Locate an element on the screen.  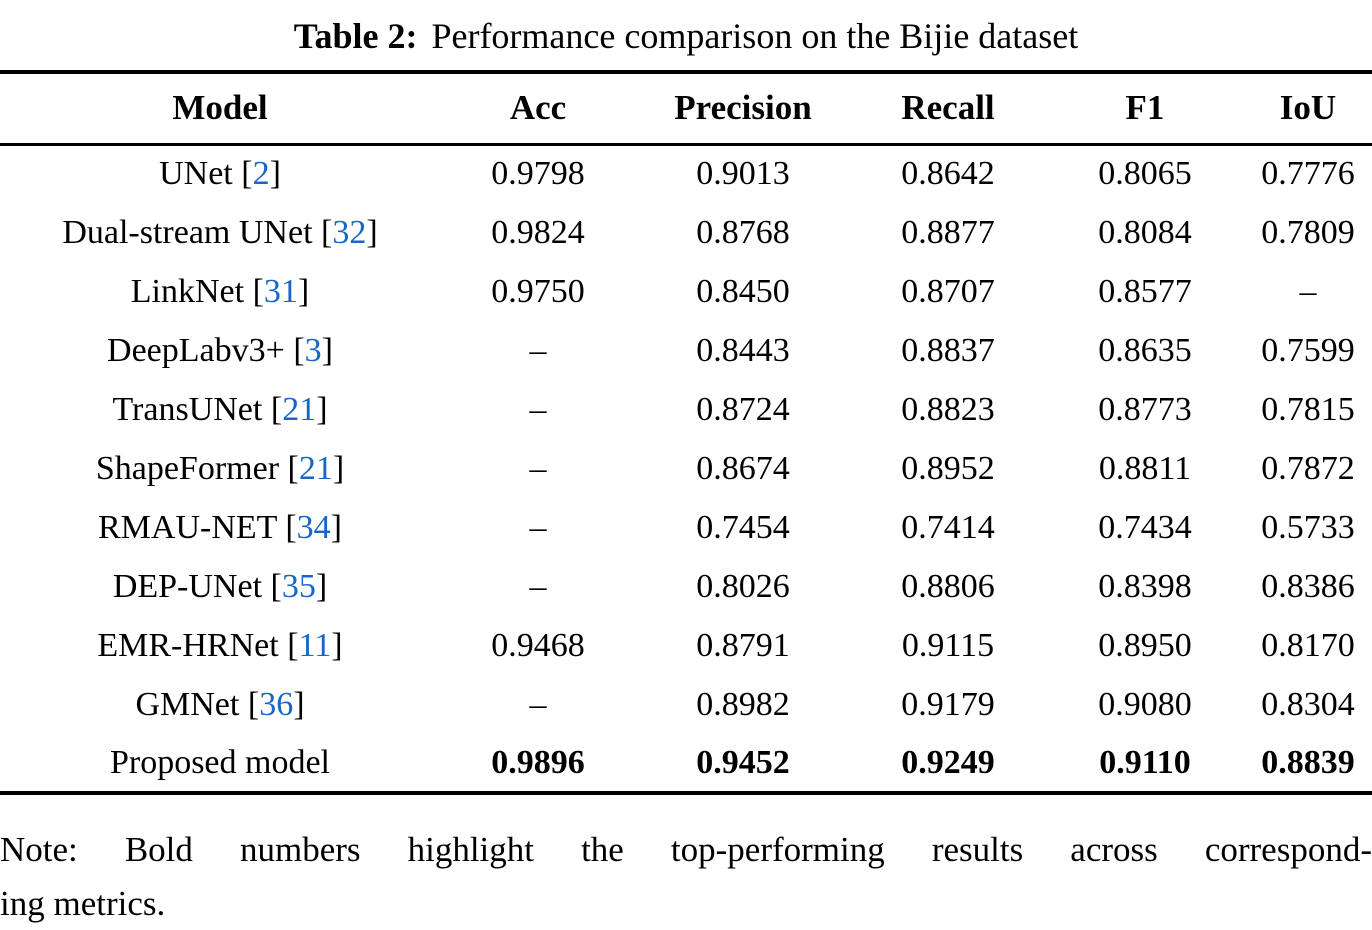
table-row: TransUNet [21] – 0.8724 0.8823 0.8773 0.7815 is located at coordinates (686, 409).